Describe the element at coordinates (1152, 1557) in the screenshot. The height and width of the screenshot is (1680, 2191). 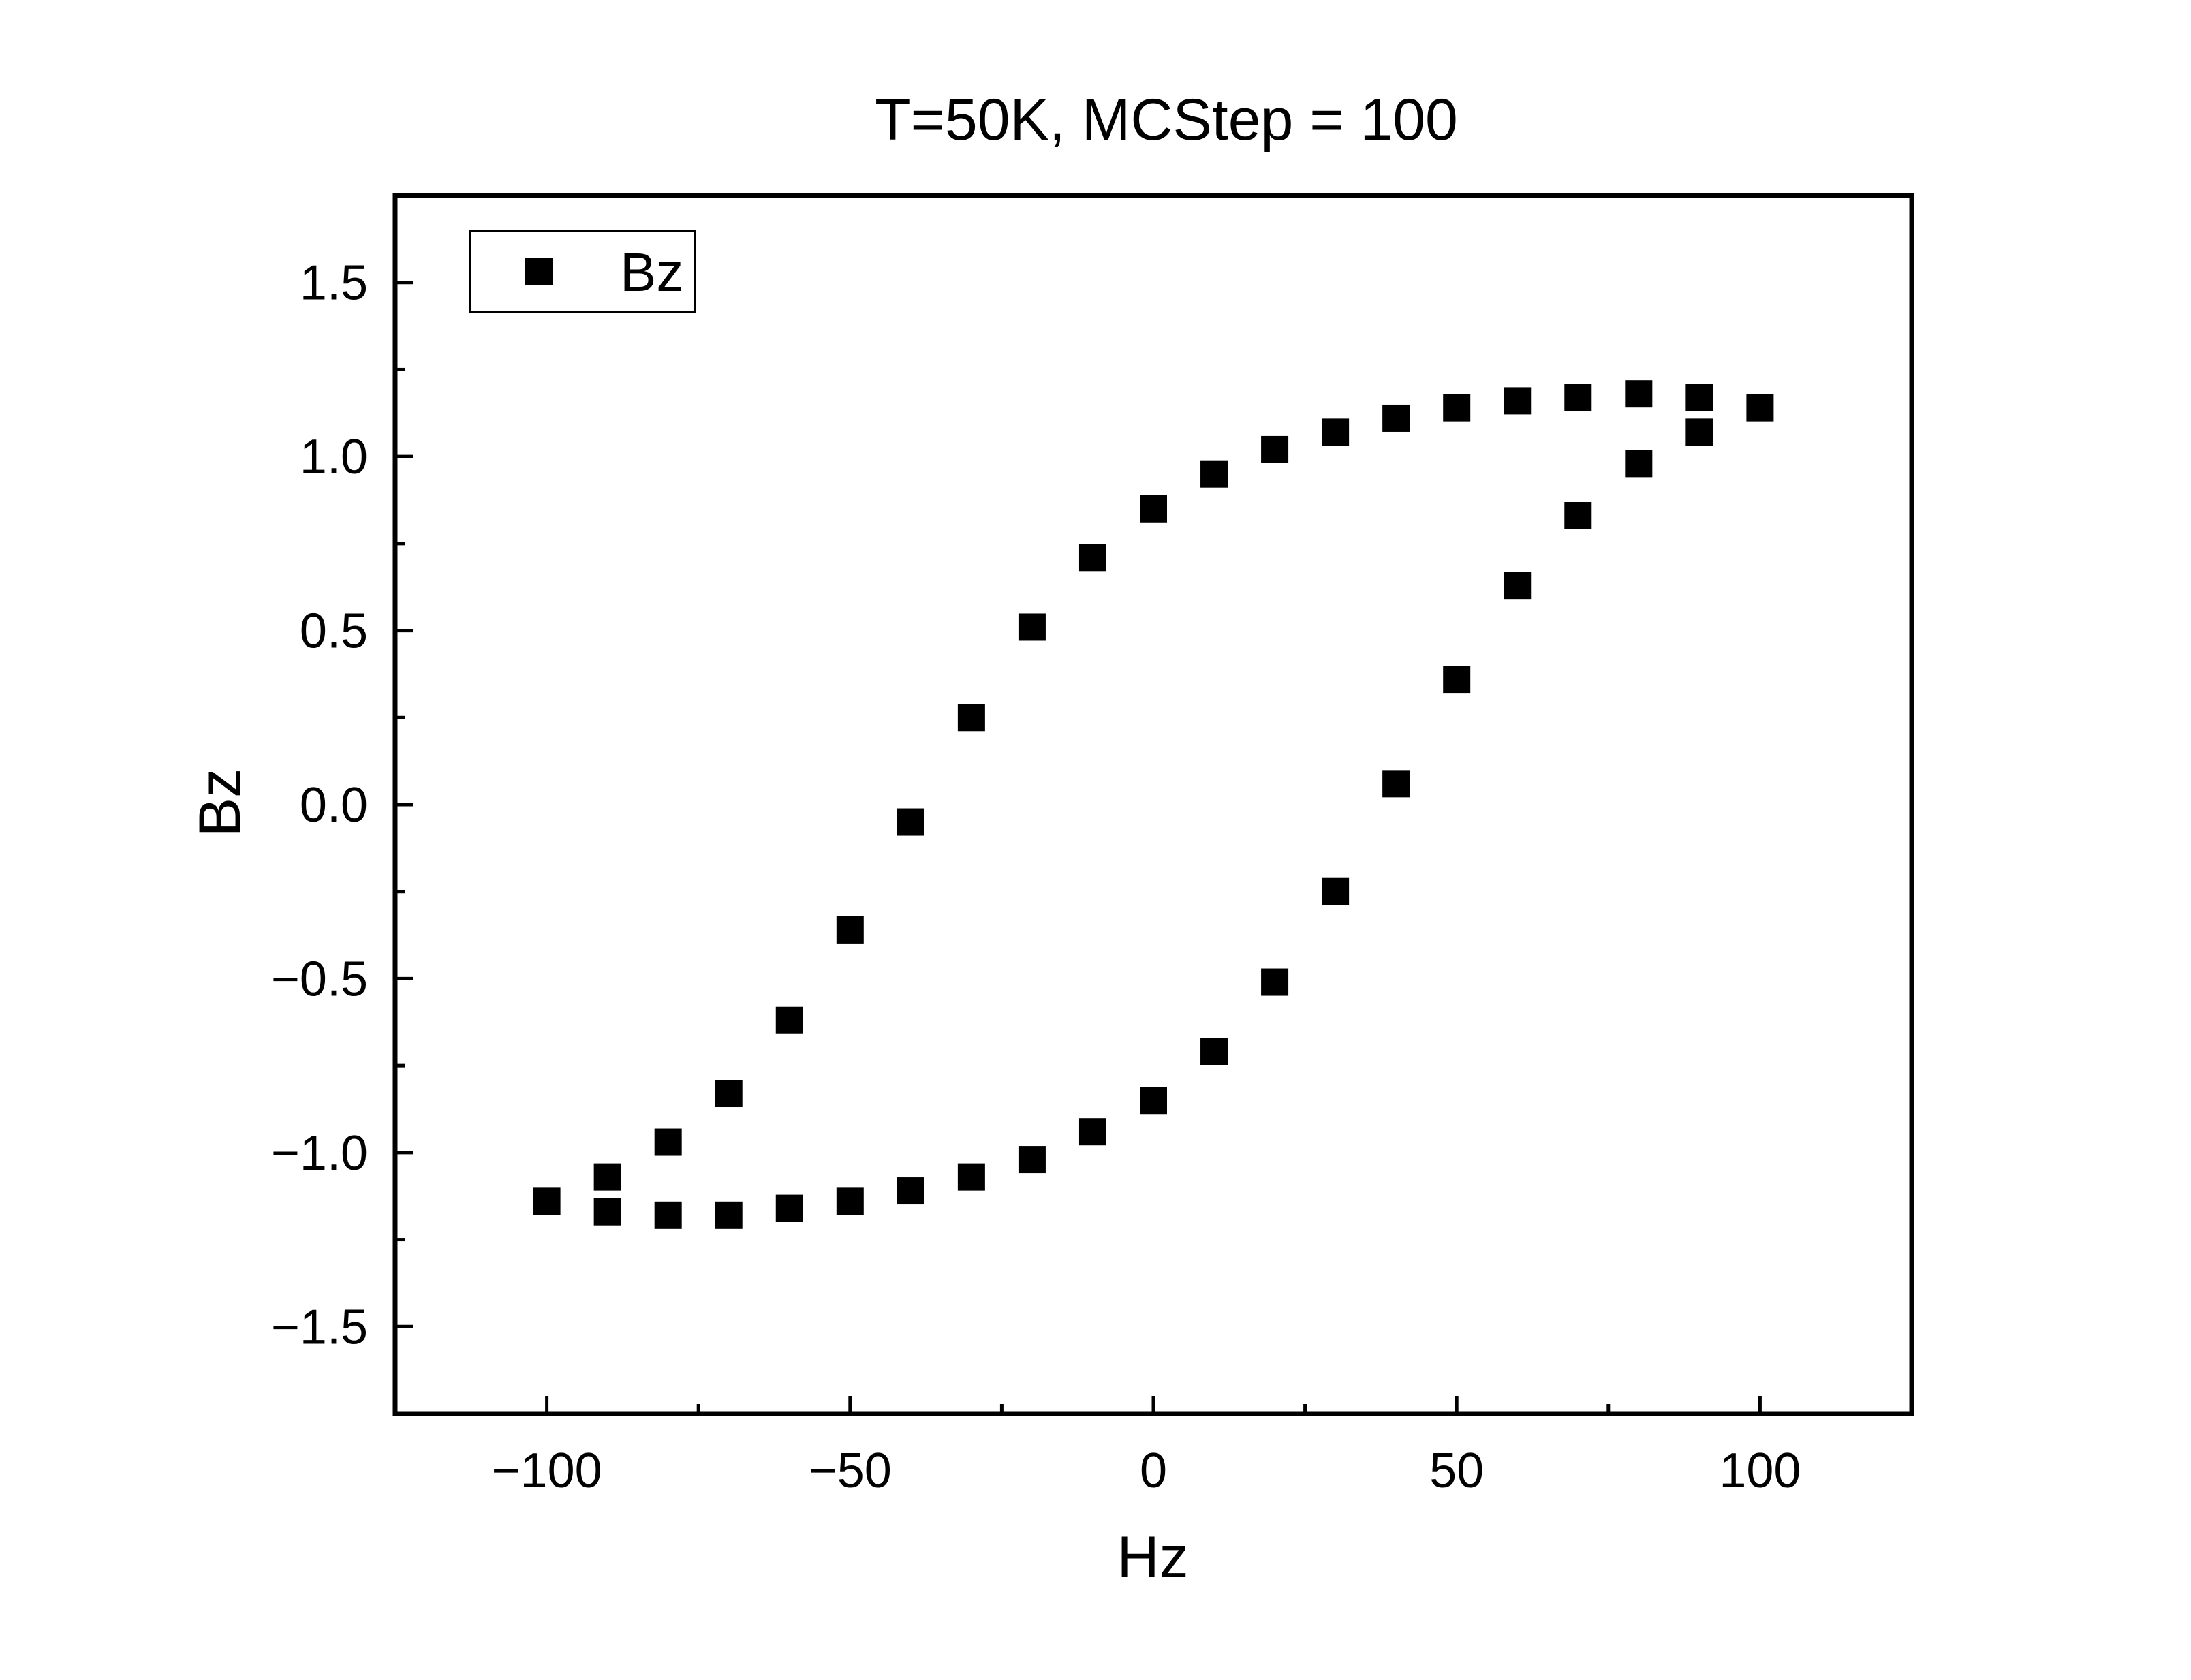
I see `x-axis-label: Hz` at that location.